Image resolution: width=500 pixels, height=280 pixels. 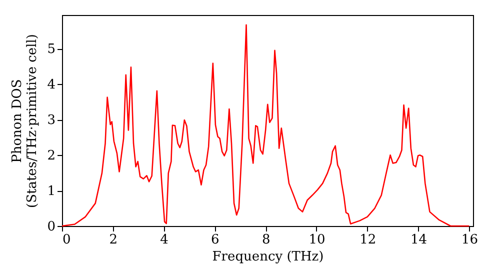 I want to click on y-axis-title: Phonon DOS (States/THz·primitive cell), so click(x=25, y=121).